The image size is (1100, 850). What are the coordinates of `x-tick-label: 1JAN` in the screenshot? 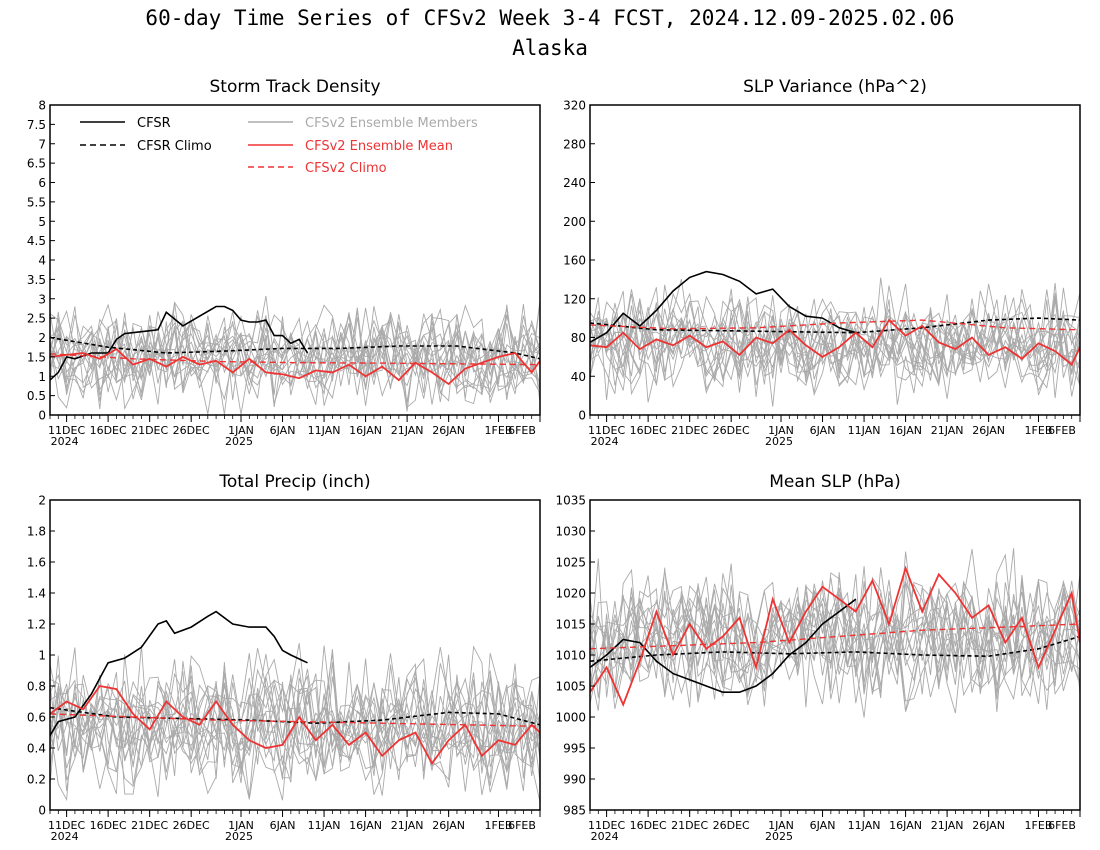 It's located at (781, 430).